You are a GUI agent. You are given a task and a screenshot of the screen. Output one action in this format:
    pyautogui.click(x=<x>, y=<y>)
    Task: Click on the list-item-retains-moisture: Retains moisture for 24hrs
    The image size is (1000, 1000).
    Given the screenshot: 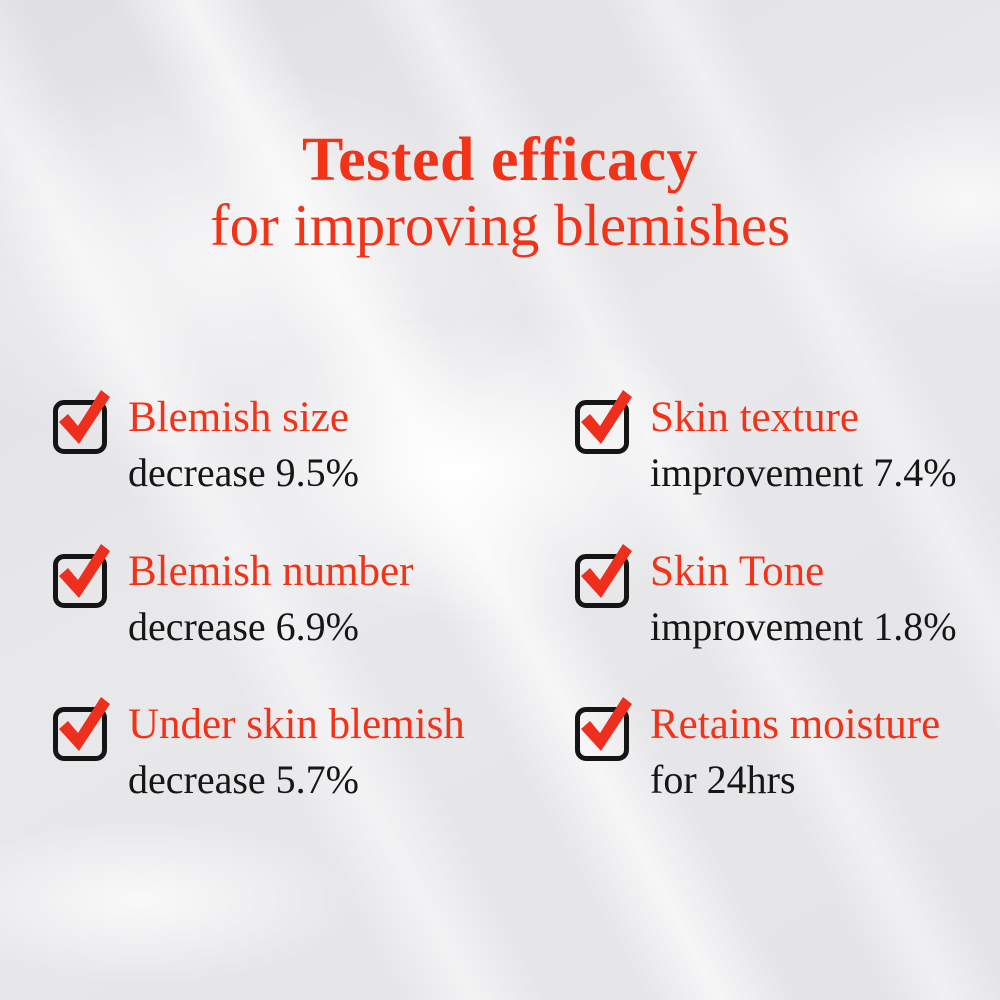 What is the action you would take?
    pyautogui.click(x=757, y=749)
    